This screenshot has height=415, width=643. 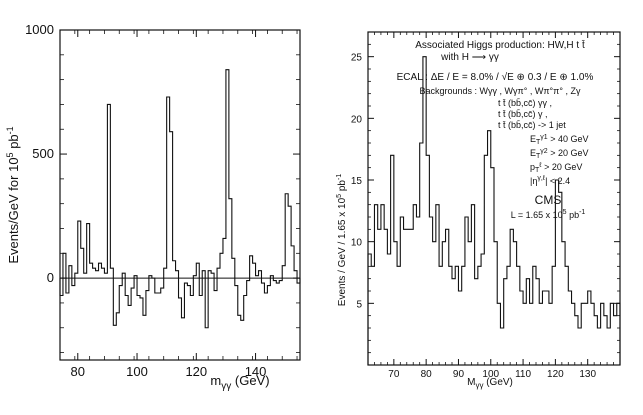 What do you see at coordinates (459, 374) in the screenshot?
I see `x-tick-label: 90` at bounding box center [459, 374].